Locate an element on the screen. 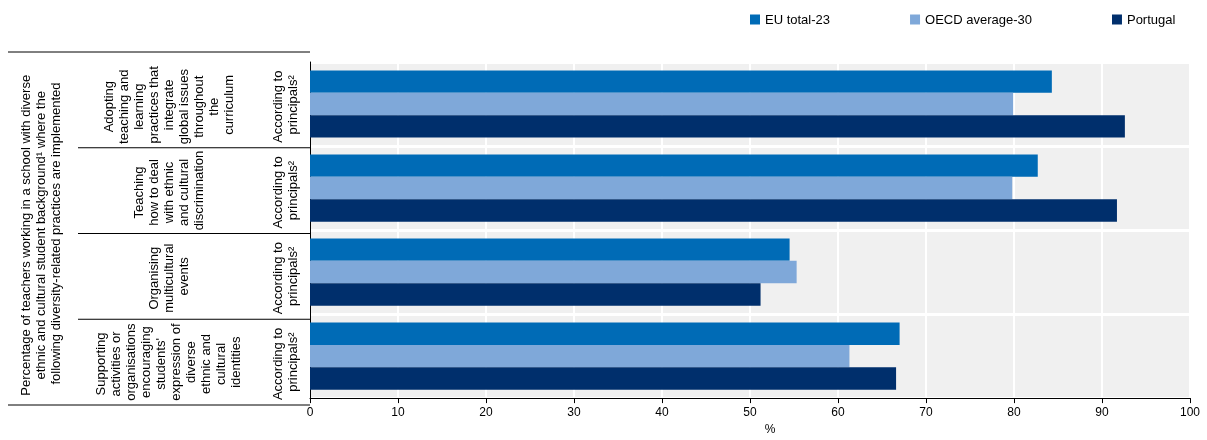 The width and height of the screenshot is (1207, 440). x-tick-label: 0 is located at coordinates (310, 412).